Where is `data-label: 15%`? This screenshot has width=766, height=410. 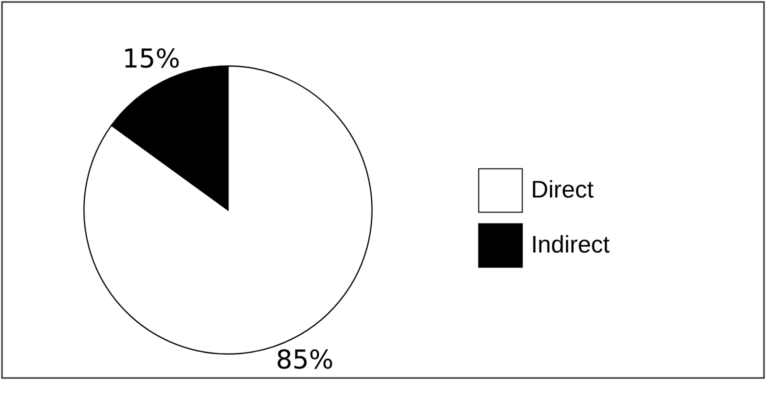 data-label: 15% is located at coordinates (151, 59).